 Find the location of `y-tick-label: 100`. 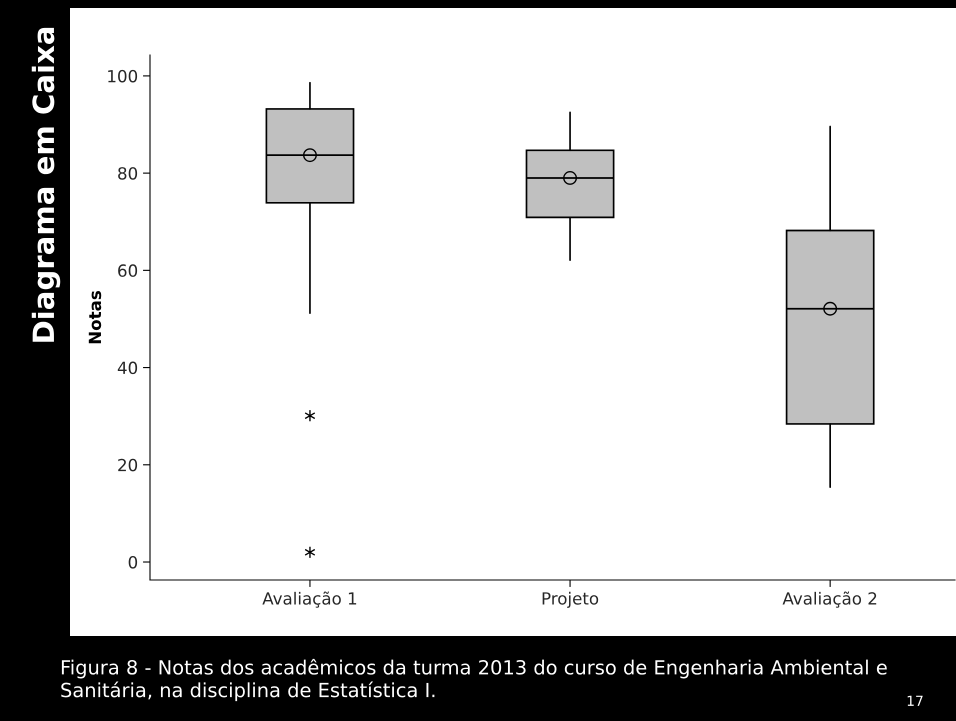

y-tick-label: 100 is located at coordinates (123, 76).